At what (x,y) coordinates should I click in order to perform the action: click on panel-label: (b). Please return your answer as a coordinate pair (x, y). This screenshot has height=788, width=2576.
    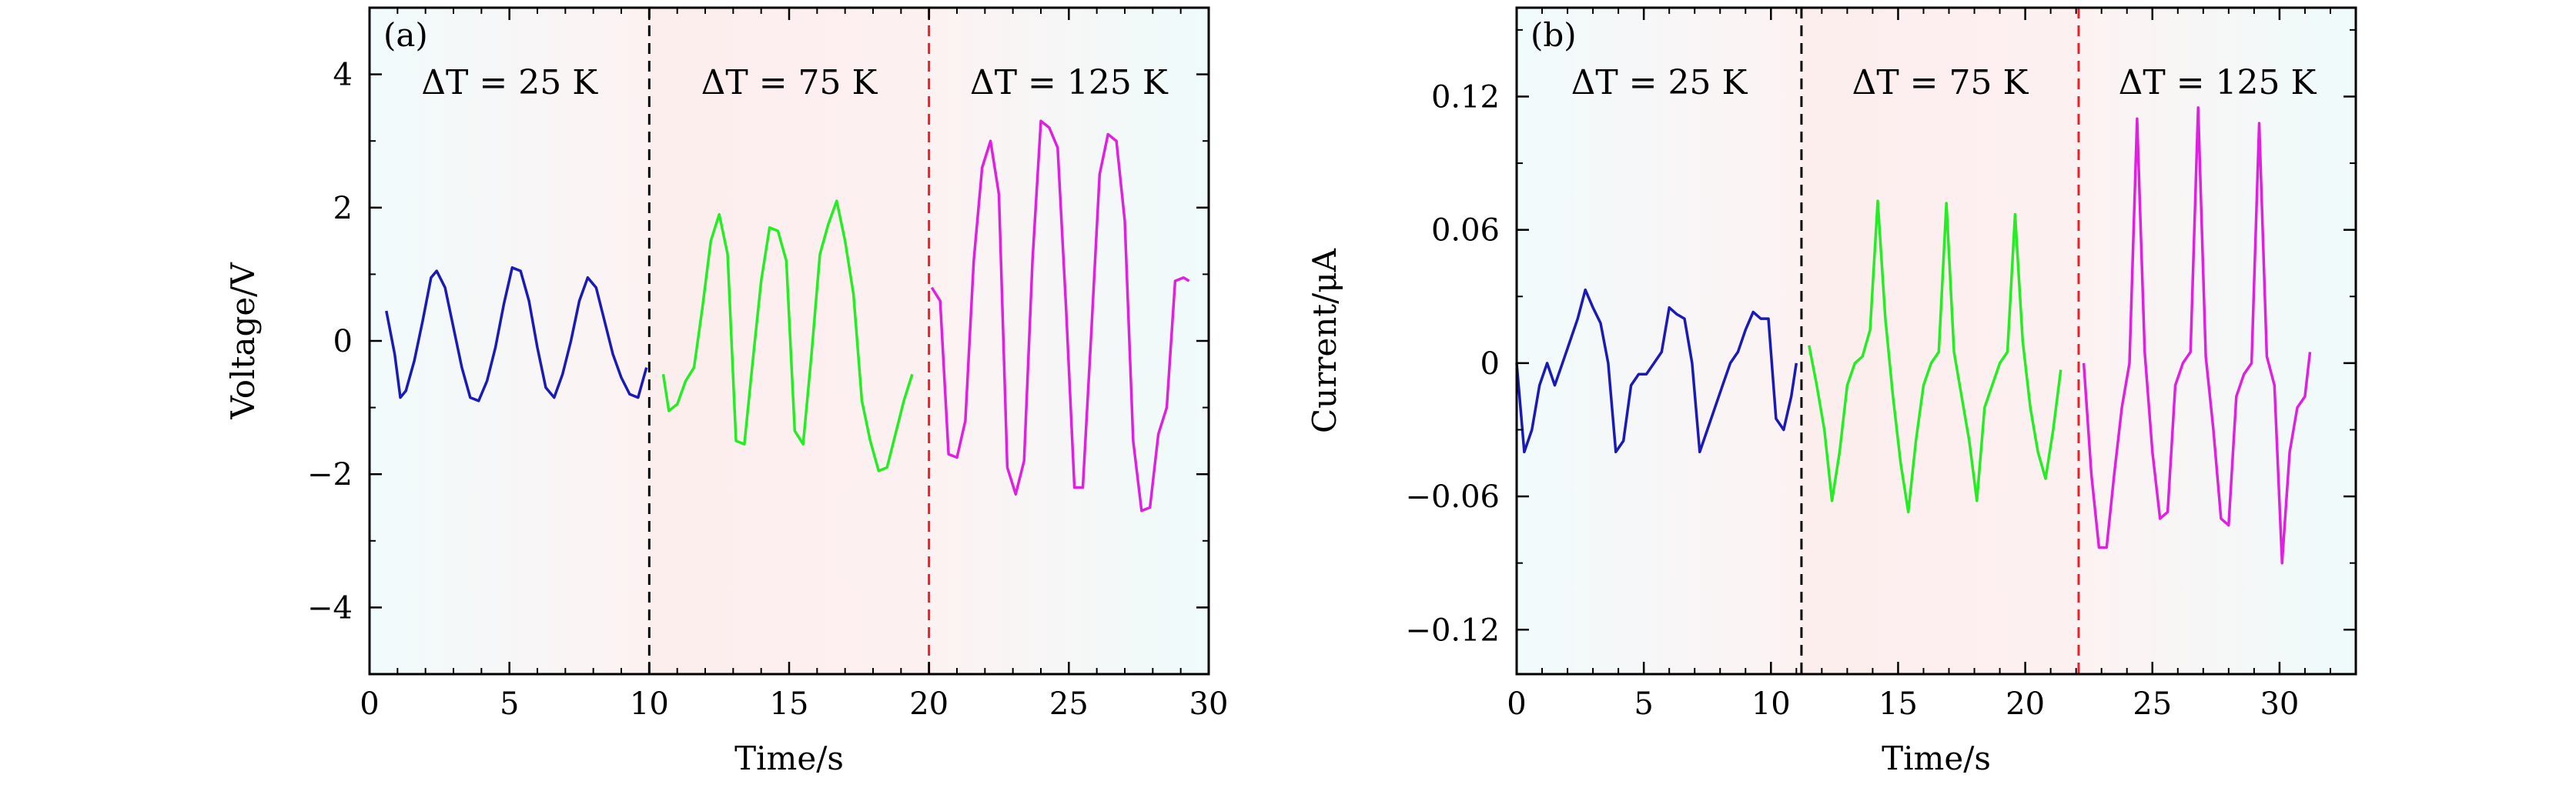
    Looking at the image, I should click on (1554, 35).